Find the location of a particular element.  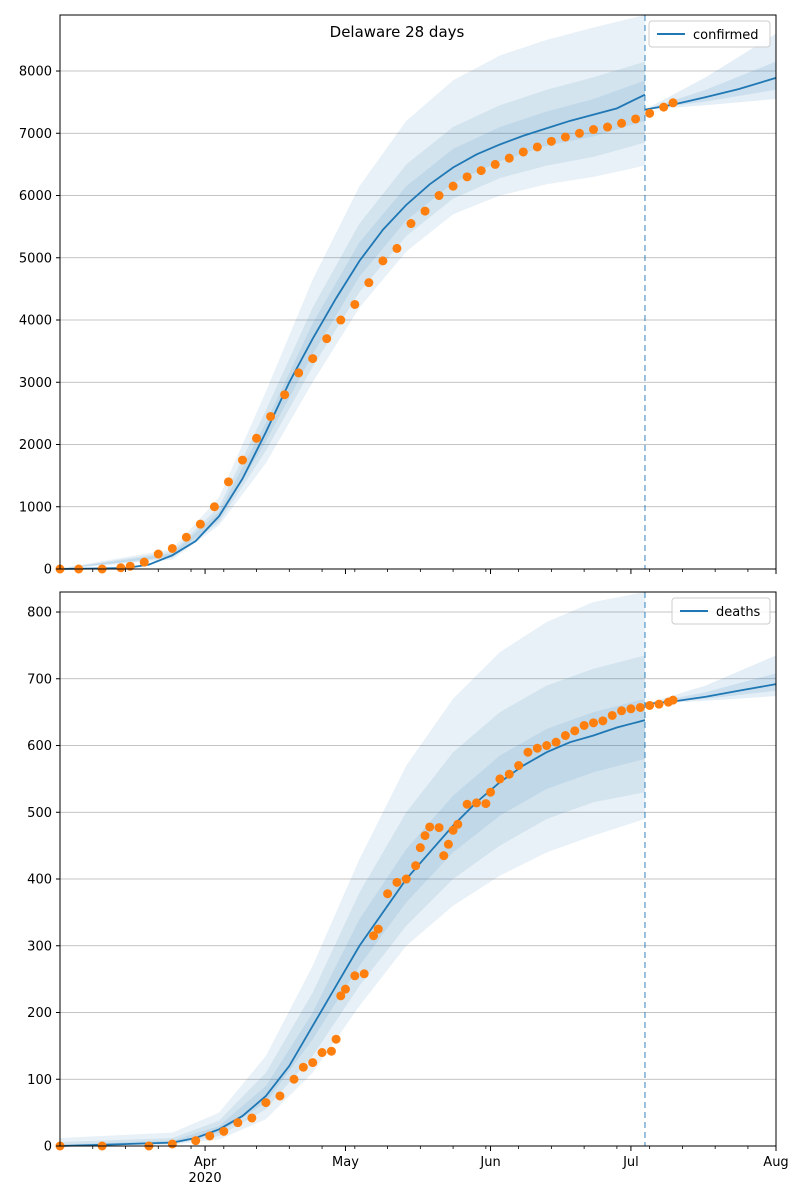

y-tick-label: 500 is located at coordinates (39, 813).